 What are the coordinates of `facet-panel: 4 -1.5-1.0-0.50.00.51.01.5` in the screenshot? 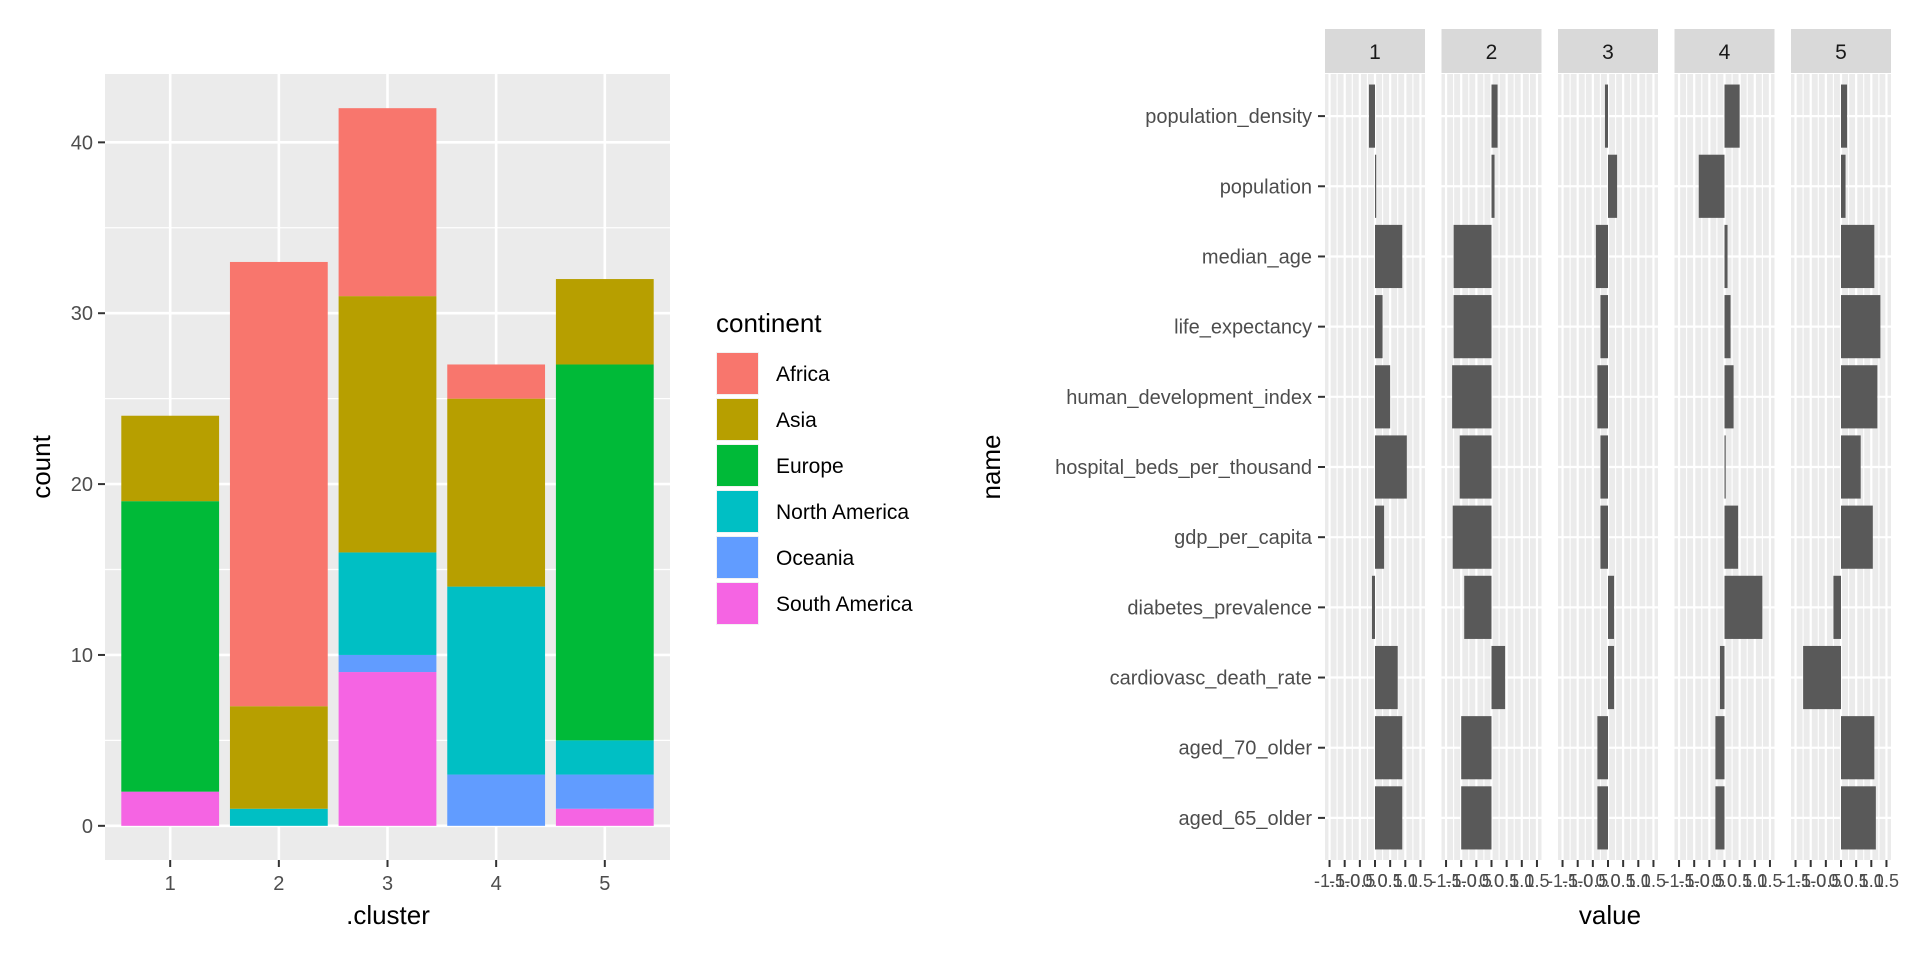 It's located at (1723, 460).